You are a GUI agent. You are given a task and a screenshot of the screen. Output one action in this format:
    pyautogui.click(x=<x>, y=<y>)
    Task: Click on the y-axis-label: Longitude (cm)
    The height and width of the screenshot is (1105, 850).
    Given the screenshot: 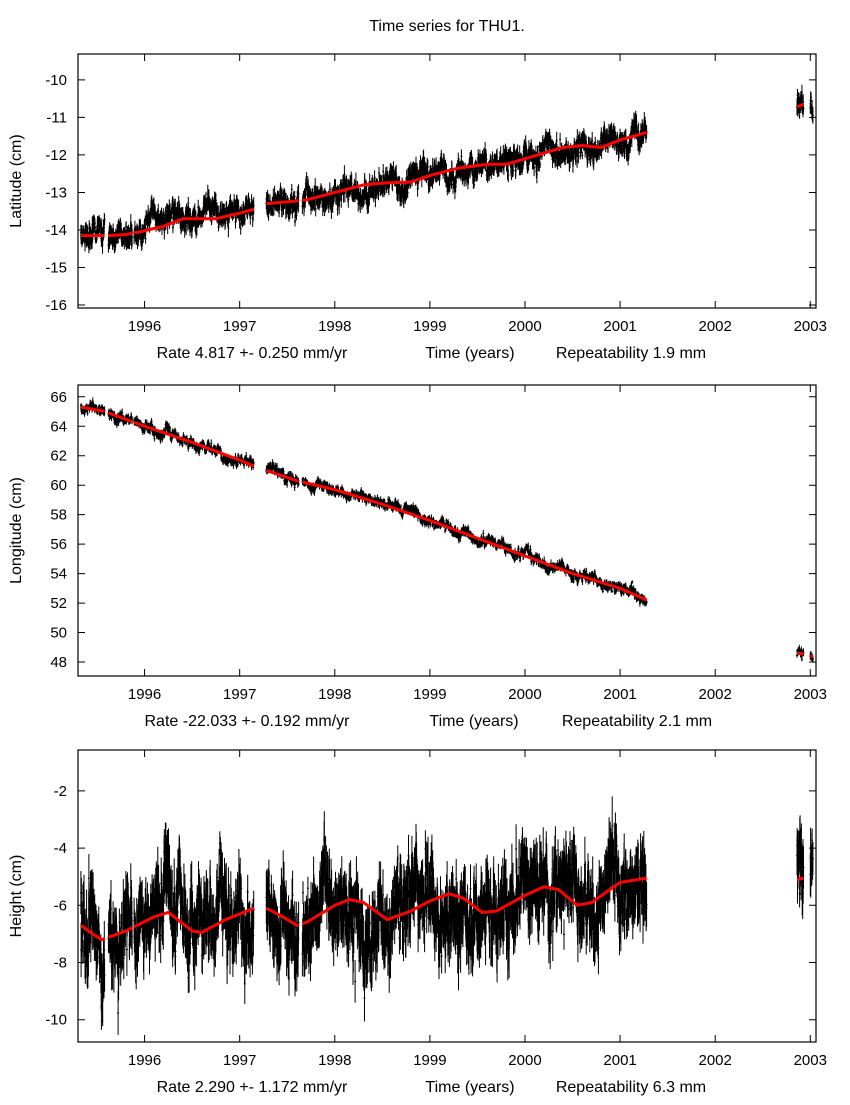 What is the action you would take?
    pyautogui.click(x=16, y=530)
    